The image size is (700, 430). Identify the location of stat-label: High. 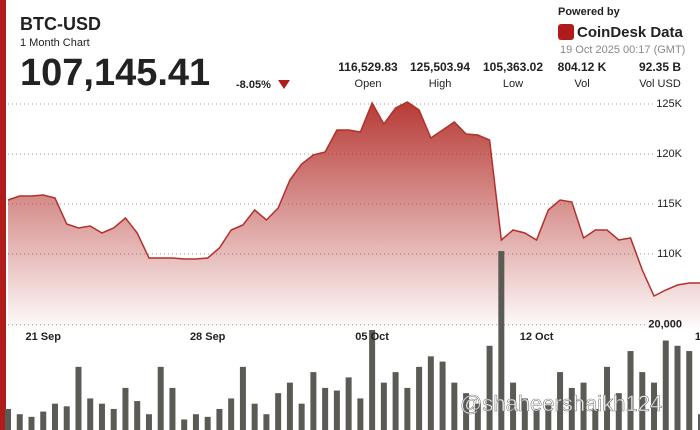
(440, 84).